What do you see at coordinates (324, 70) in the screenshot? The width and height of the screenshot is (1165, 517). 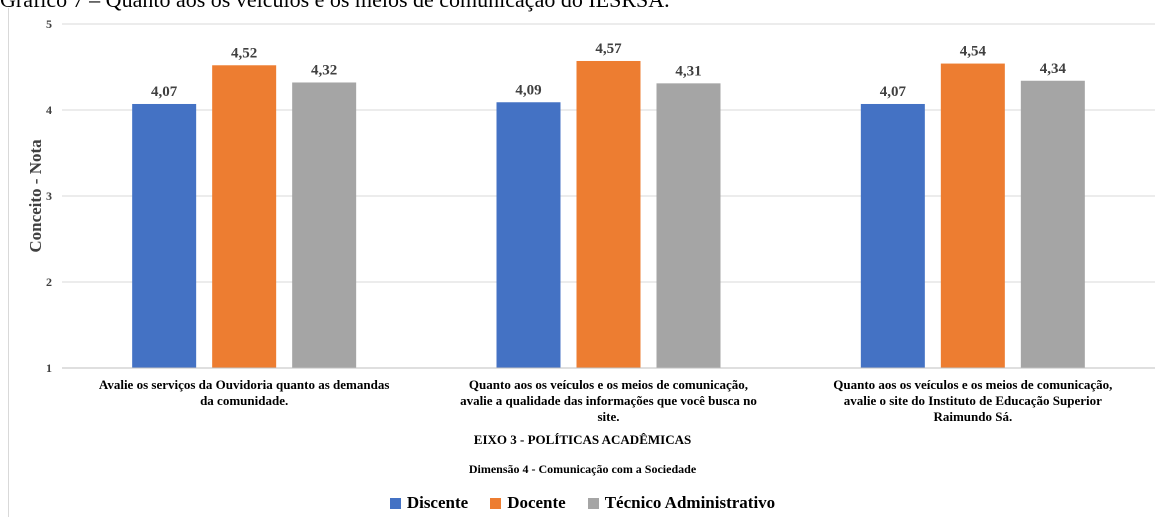 I see `data-label: 4,32` at bounding box center [324, 70].